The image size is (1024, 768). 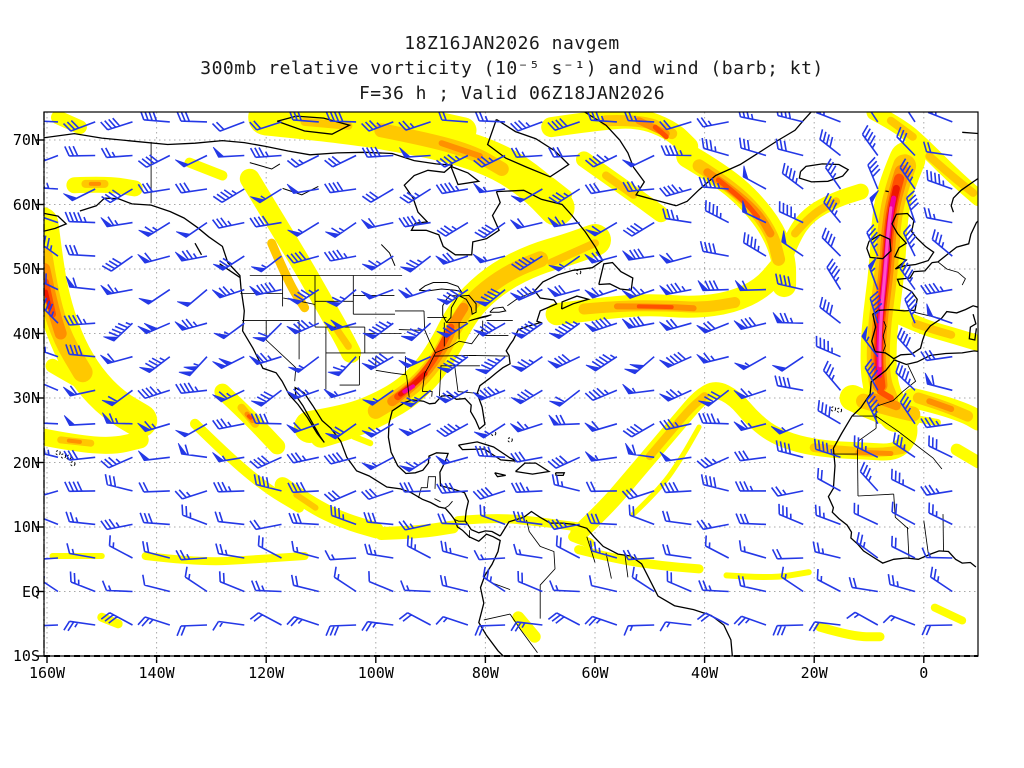 I want to click on y-axis-label-10S: 10S, so click(x=26, y=656).